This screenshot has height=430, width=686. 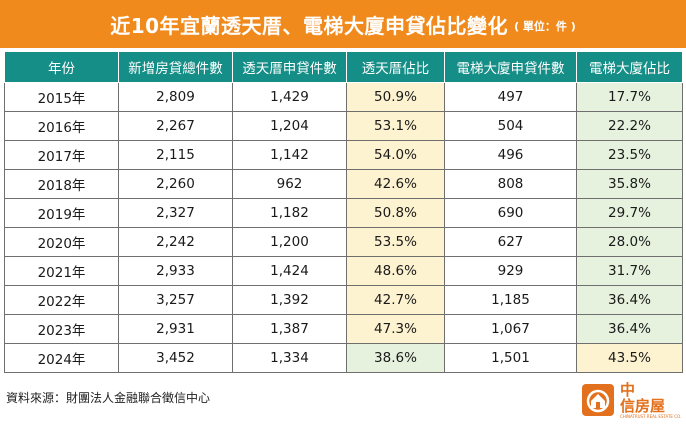 What do you see at coordinates (289, 213) in the screenshot?
I see `cell-townhouse: 1,182` at bounding box center [289, 213].